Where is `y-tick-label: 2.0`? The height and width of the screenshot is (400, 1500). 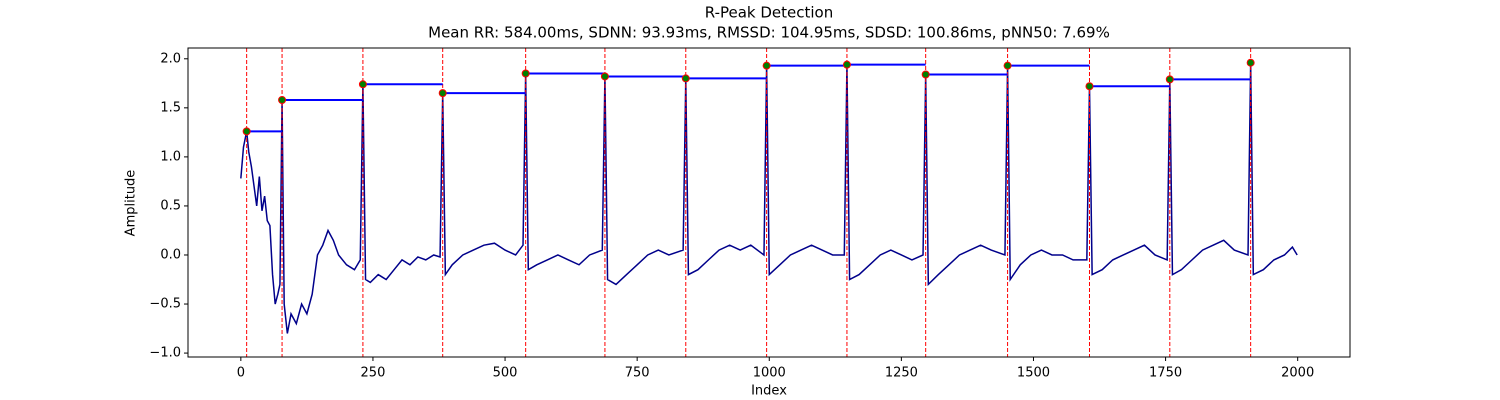
y-tick-label: 2.0 is located at coordinates (170, 58).